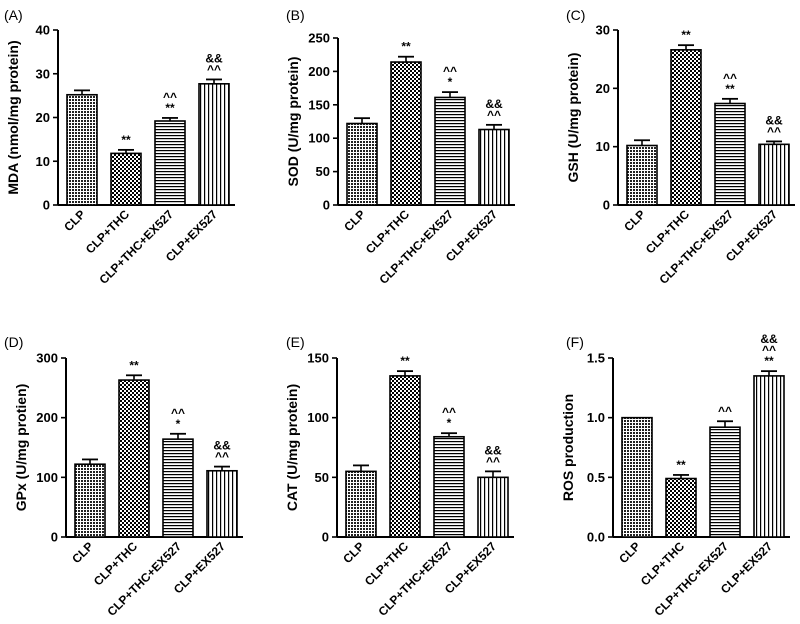 This screenshot has width=800, height=624. I want to click on y-axis-title: ROS production, so click(568, 447).